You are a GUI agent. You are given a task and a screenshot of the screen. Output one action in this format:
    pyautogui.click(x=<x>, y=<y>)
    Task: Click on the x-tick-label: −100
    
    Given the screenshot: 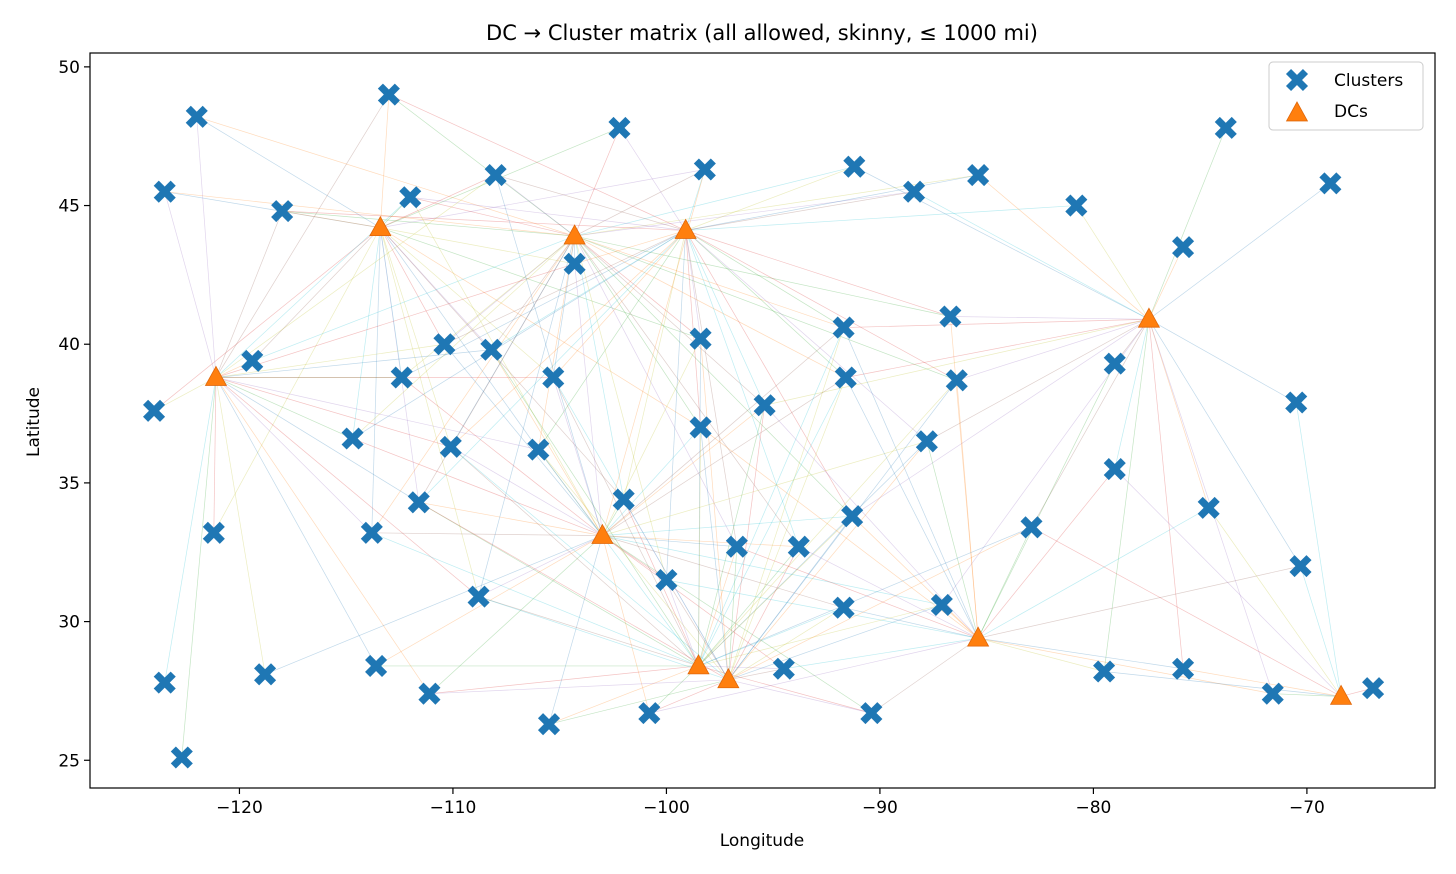 What is the action you would take?
    pyautogui.click(x=666, y=808)
    